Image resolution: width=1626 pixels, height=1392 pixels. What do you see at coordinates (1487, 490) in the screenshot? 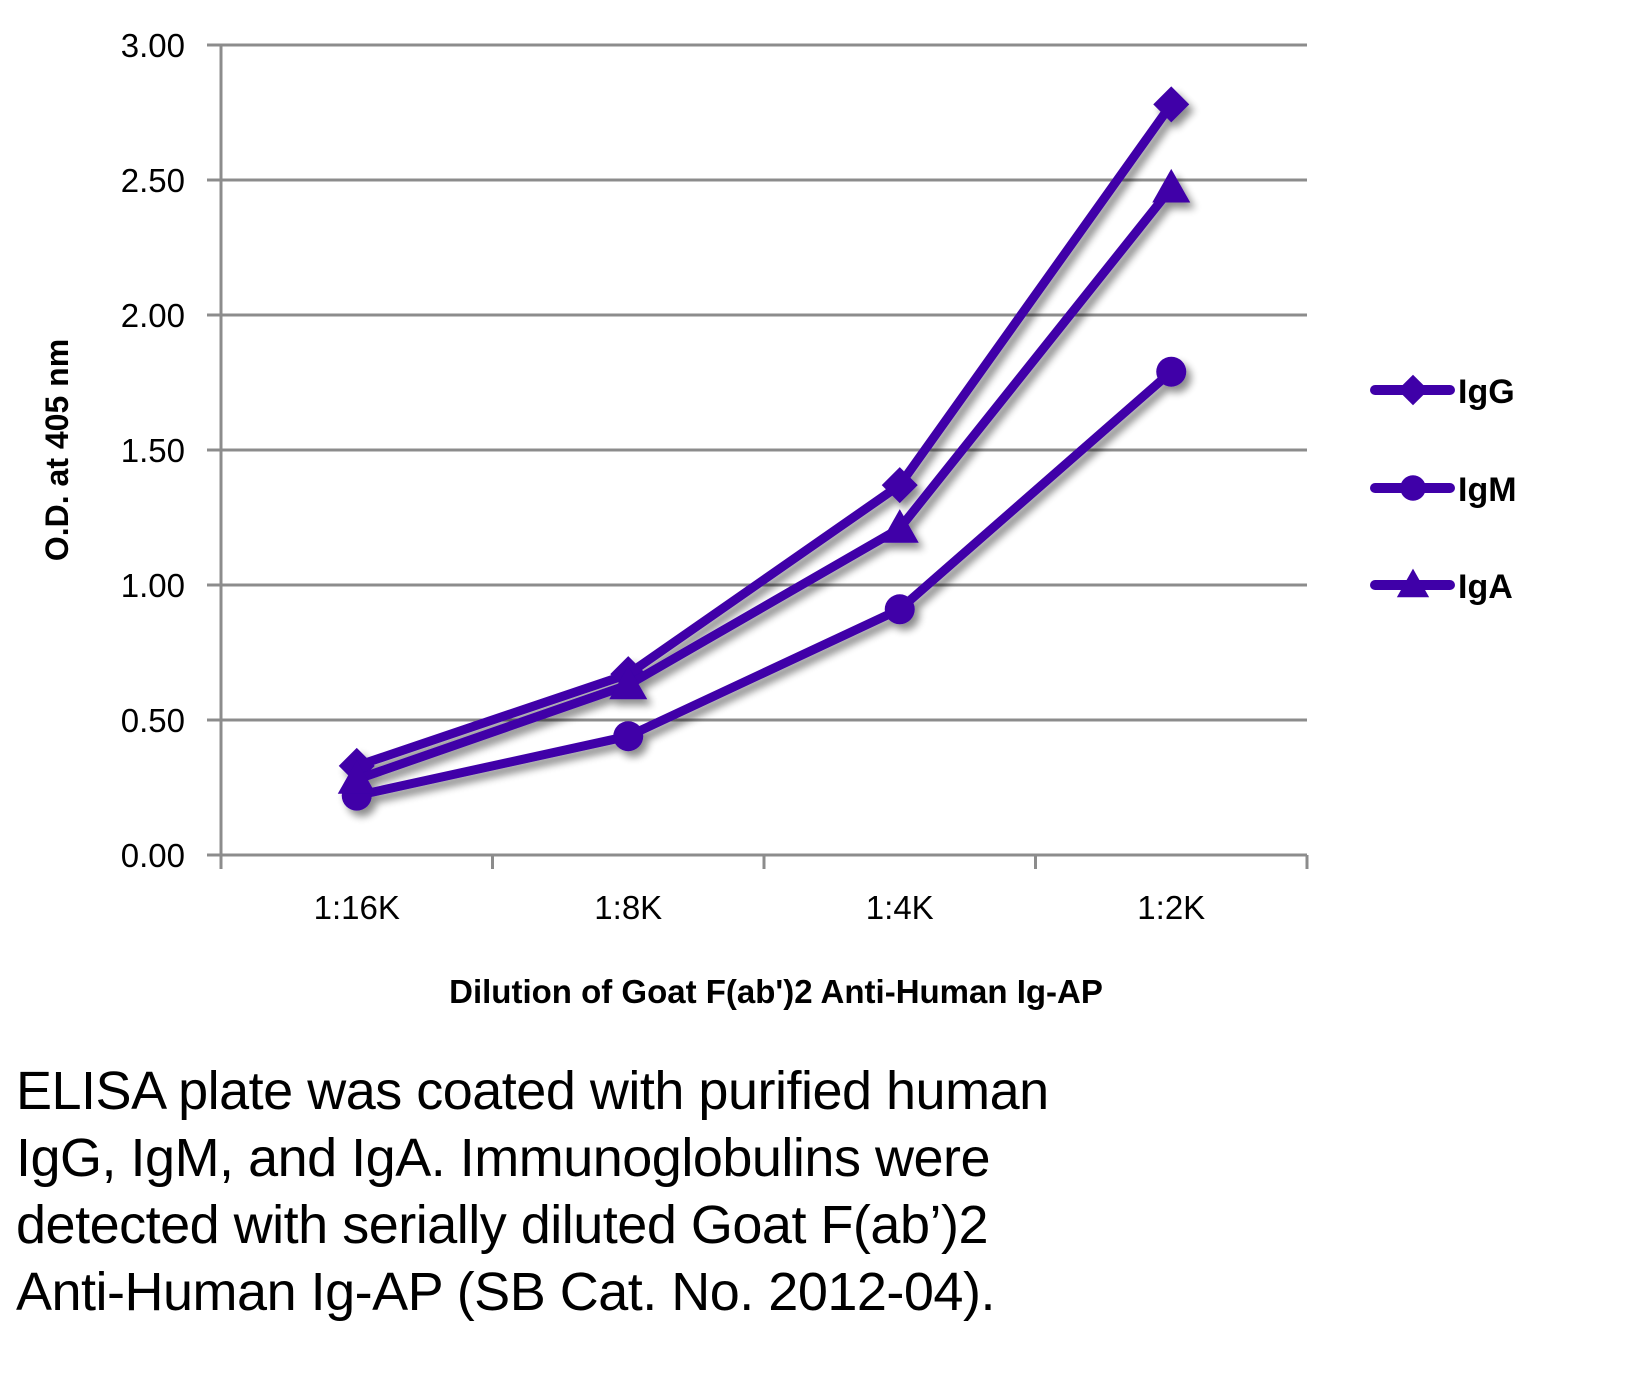
I see `legend-label: IgM` at bounding box center [1487, 490].